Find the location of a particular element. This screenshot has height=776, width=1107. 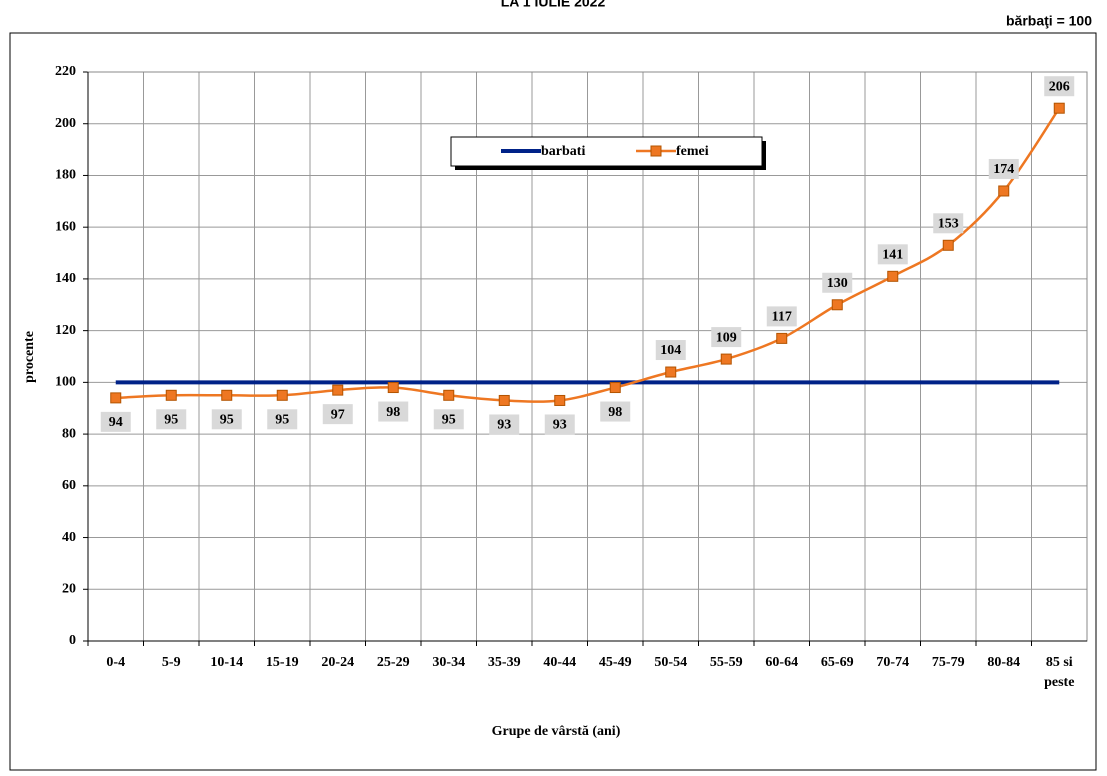

data-label: 104 is located at coordinates (670, 350).